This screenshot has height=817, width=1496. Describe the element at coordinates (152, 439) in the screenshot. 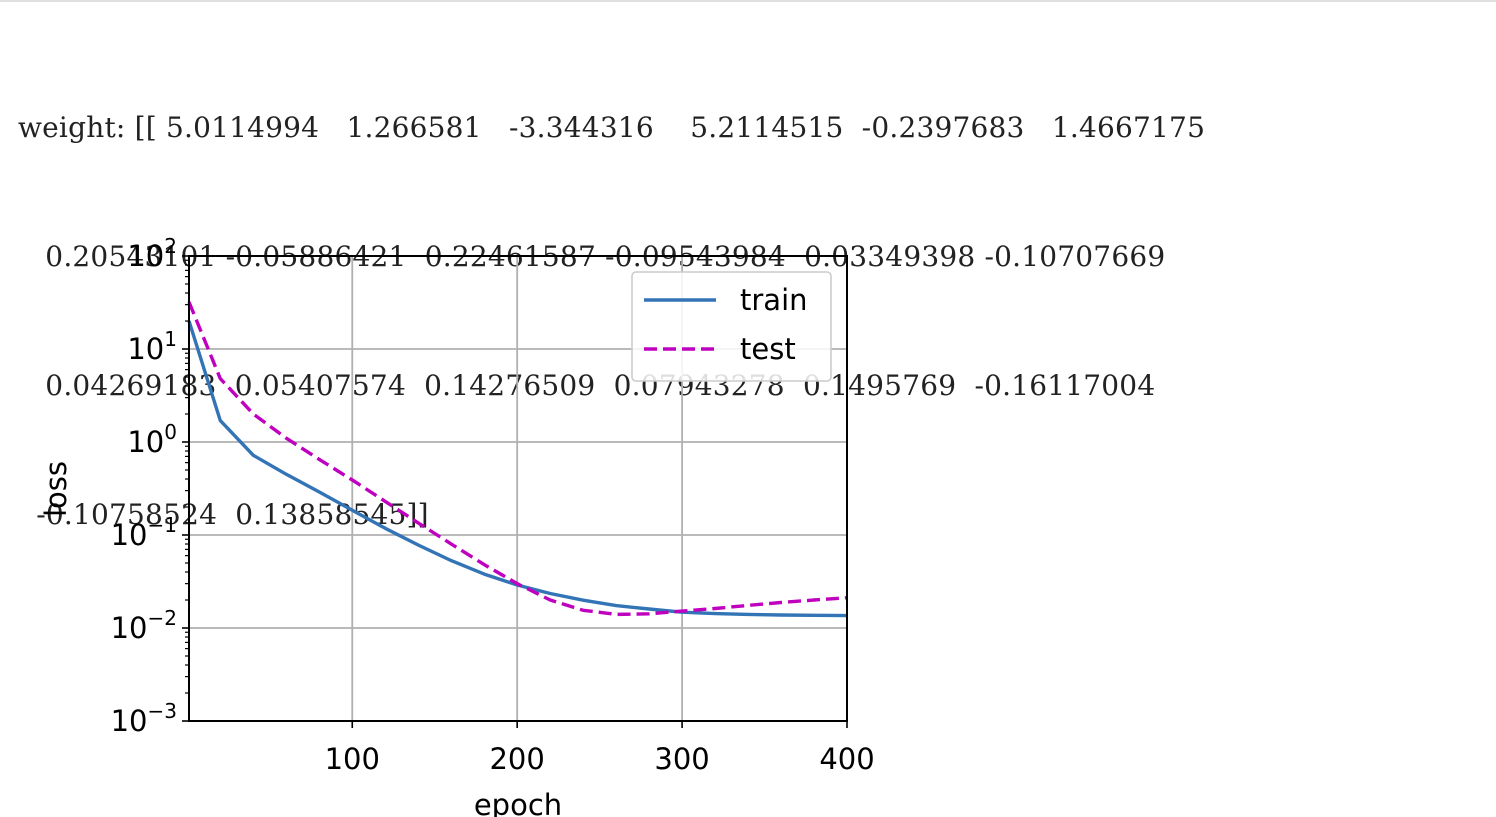

I see `y-tick-label: 10⁰` at that location.